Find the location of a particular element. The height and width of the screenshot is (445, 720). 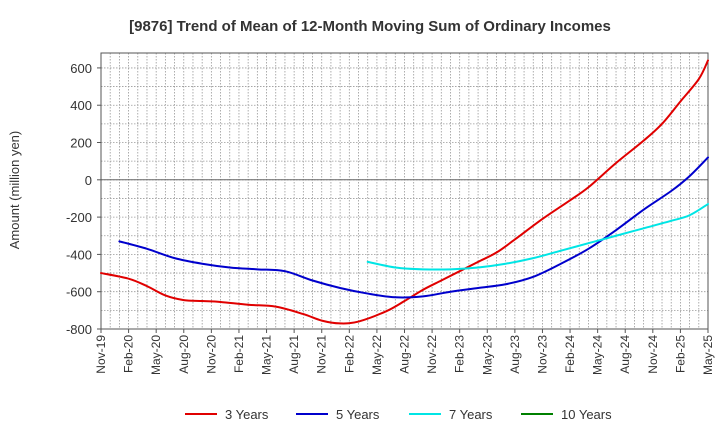

legend-label: 10 Years is located at coordinates (586, 414).